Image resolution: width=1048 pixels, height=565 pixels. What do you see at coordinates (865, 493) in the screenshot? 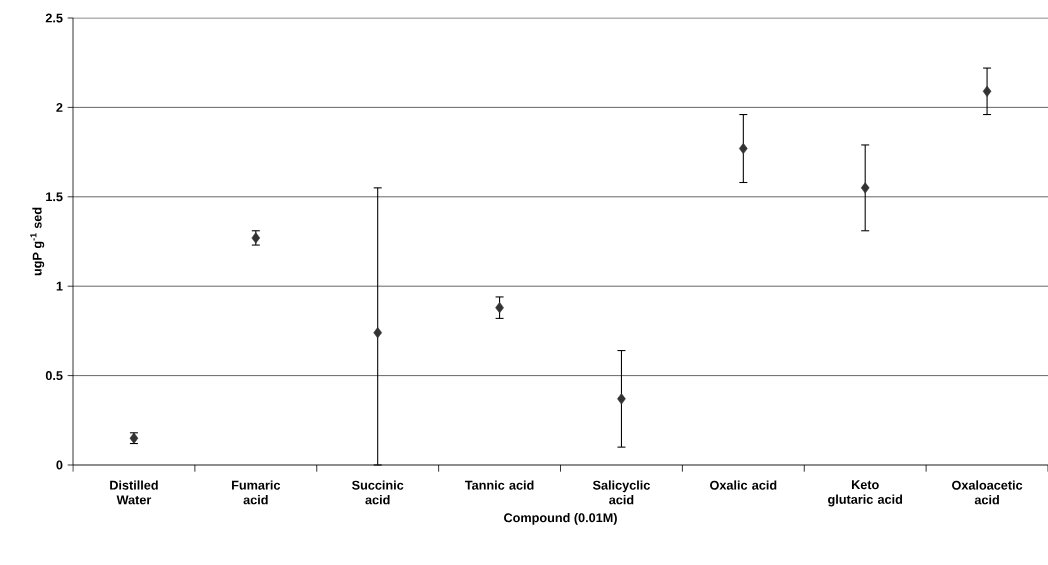
I see `x-tick-label: Keto glutaric acid` at bounding box center [865, 493].